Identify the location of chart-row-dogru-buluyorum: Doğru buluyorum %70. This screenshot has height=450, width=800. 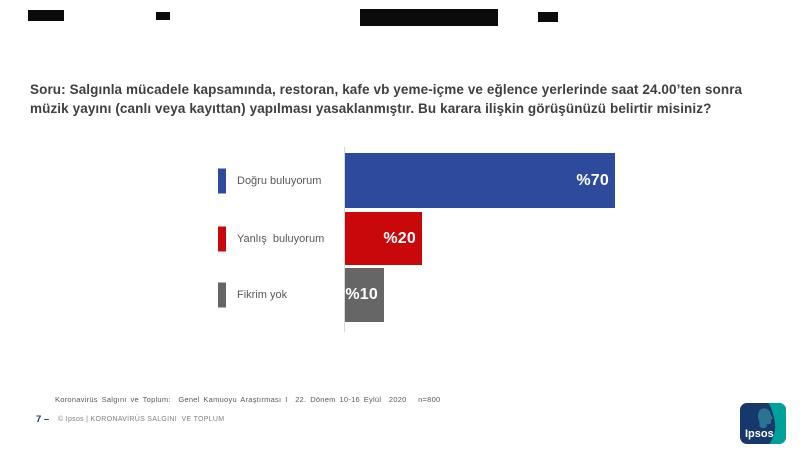
(400, 180).